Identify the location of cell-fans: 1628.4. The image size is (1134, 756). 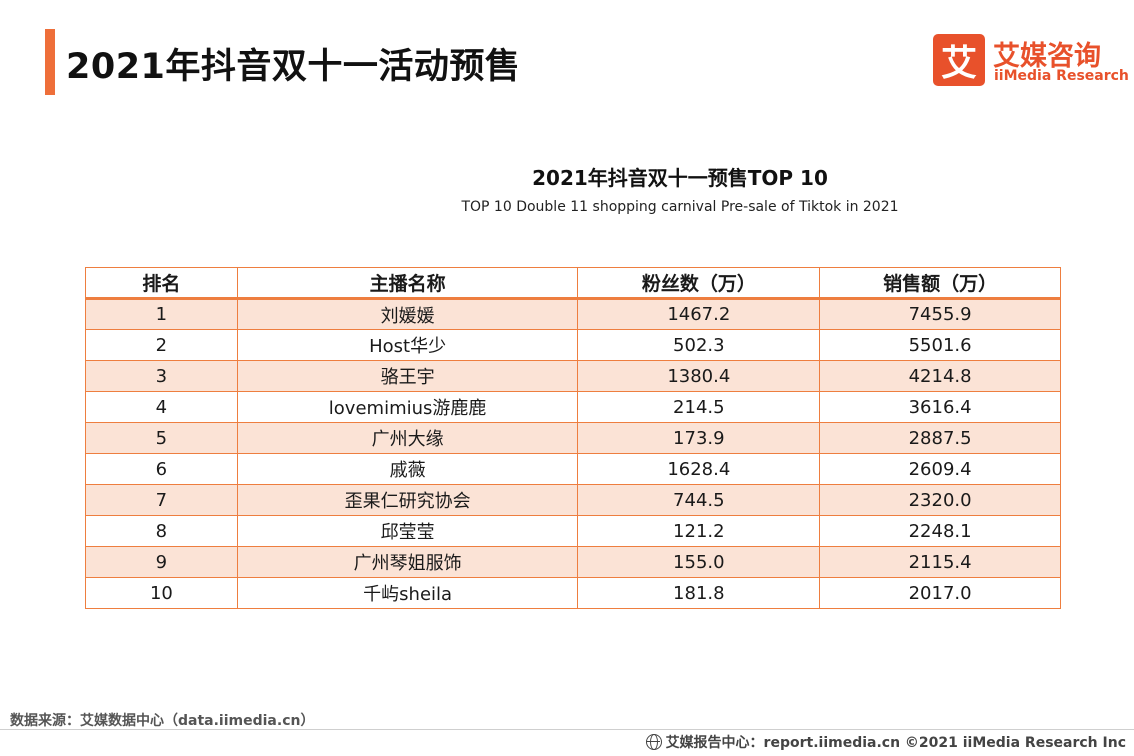
(699, 469).